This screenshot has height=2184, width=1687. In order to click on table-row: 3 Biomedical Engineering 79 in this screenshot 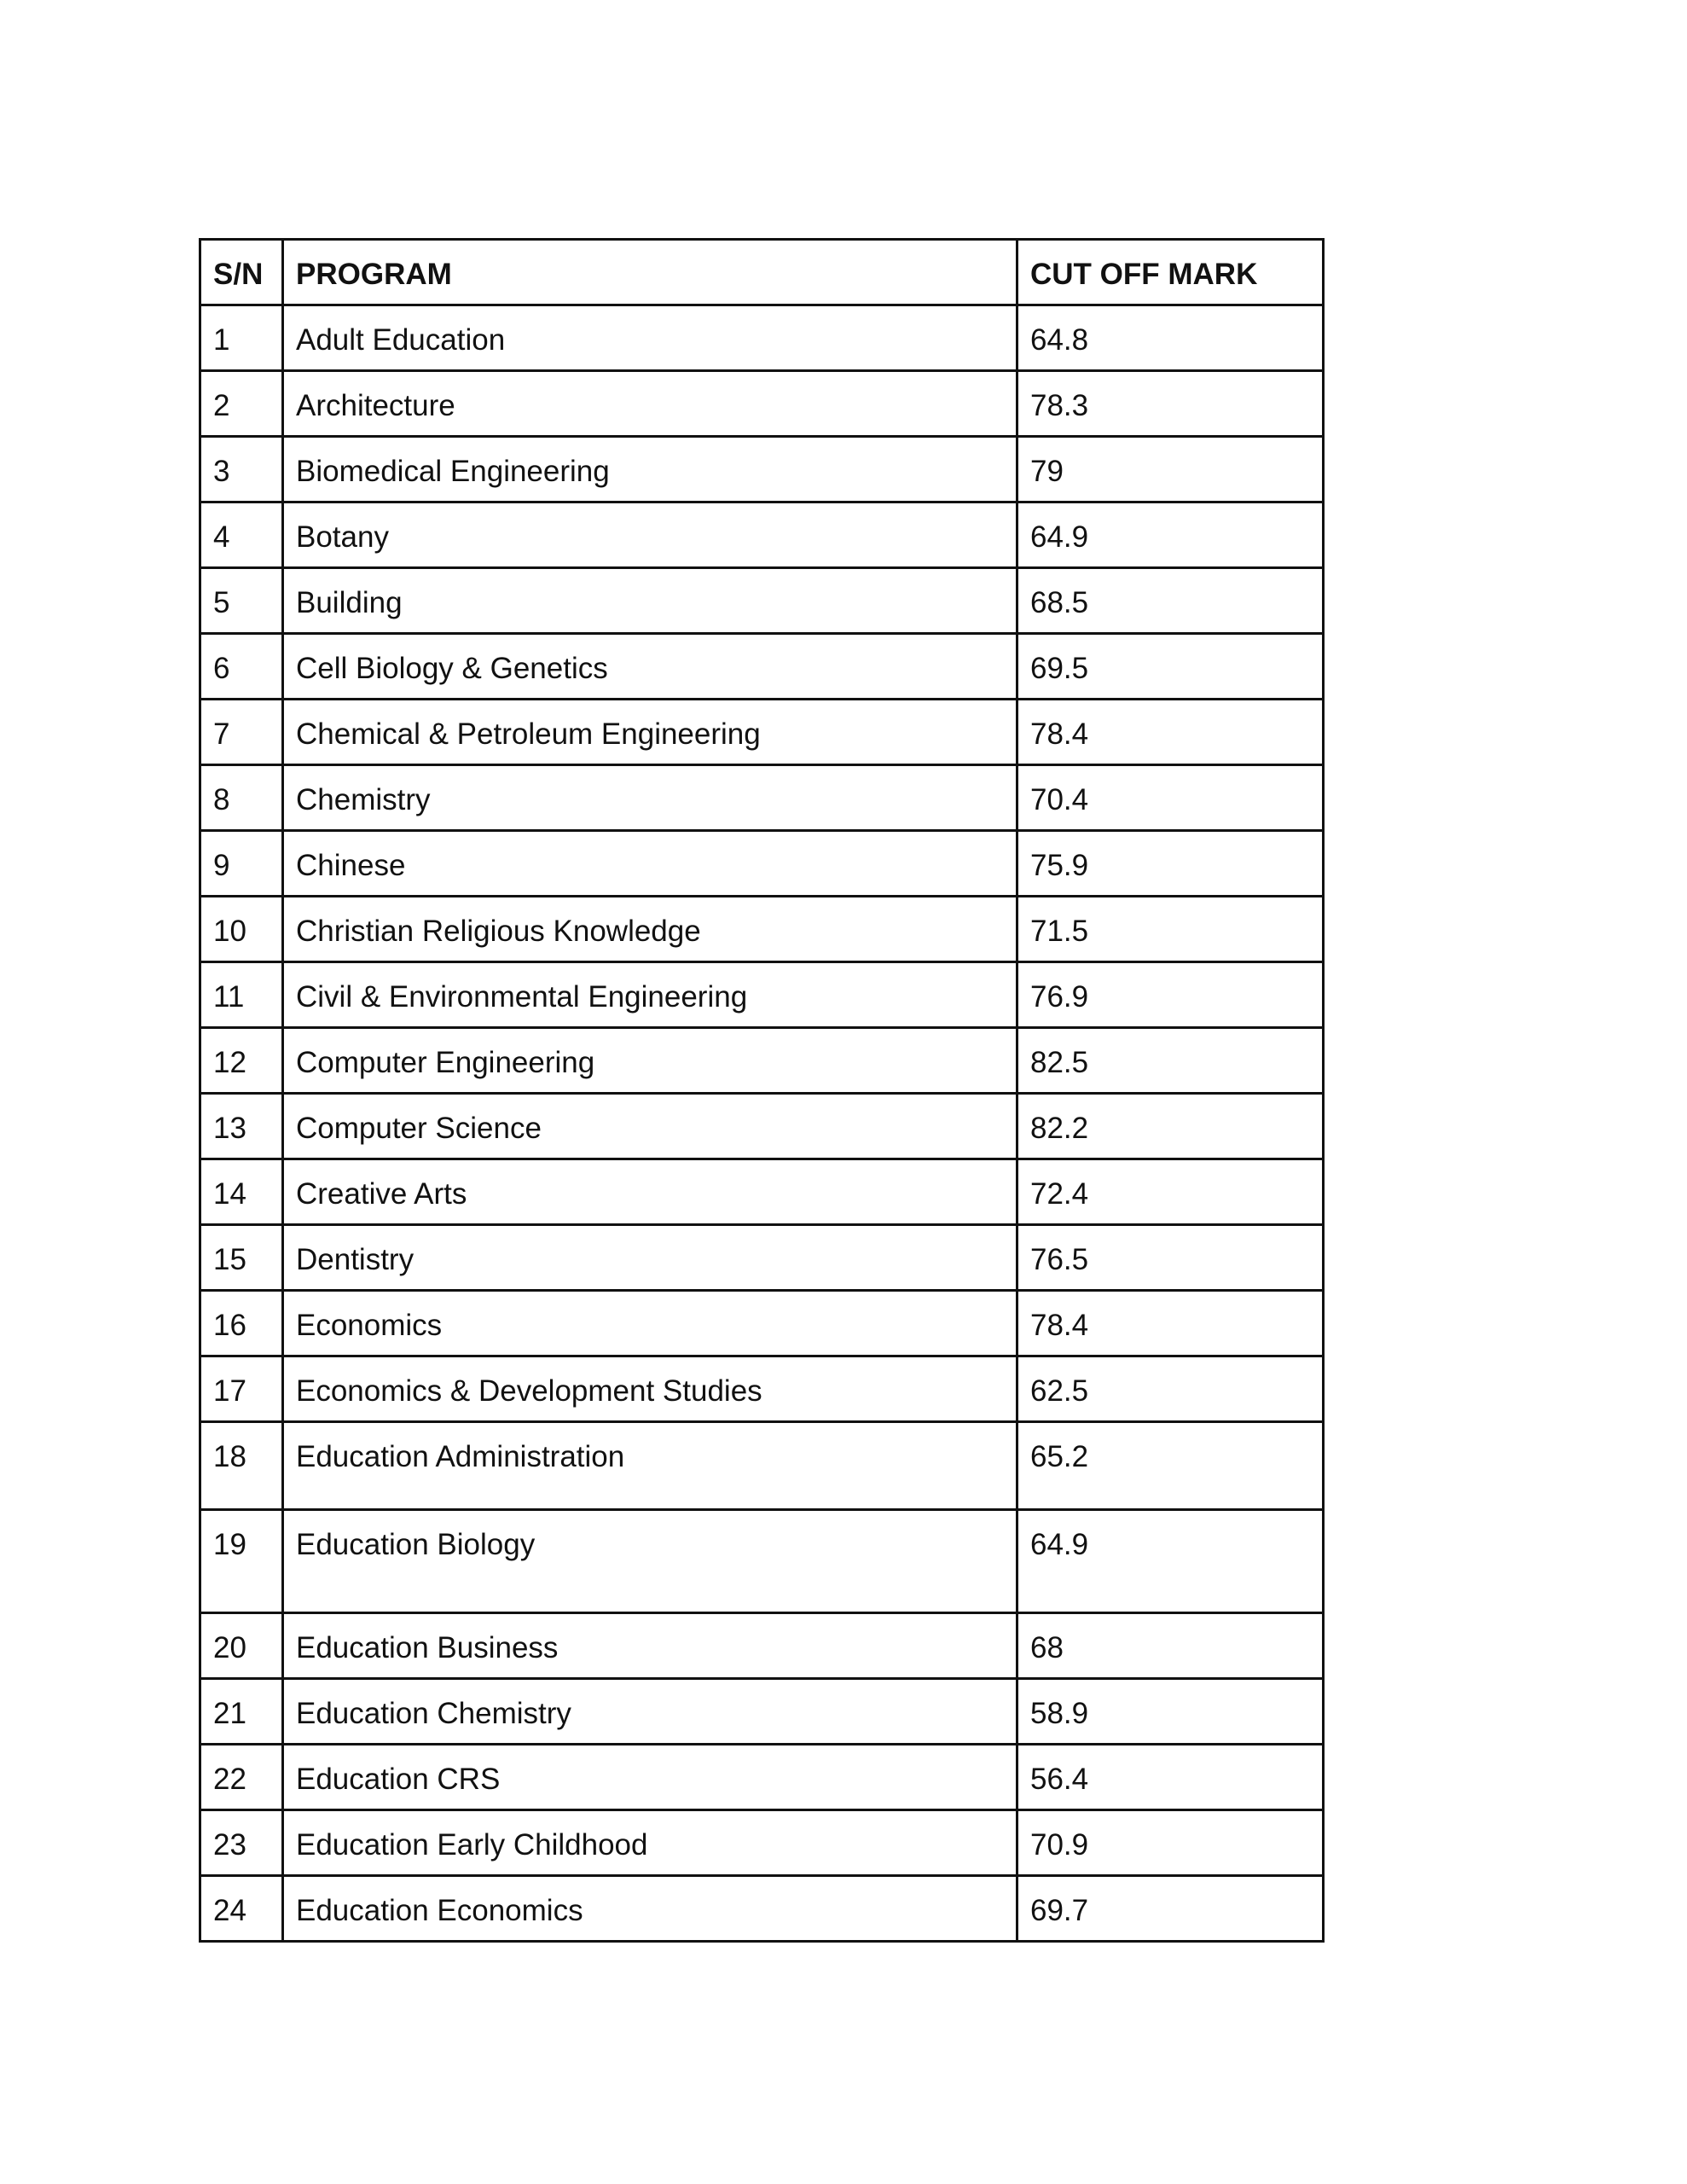, I will do `click(762, 469)`.